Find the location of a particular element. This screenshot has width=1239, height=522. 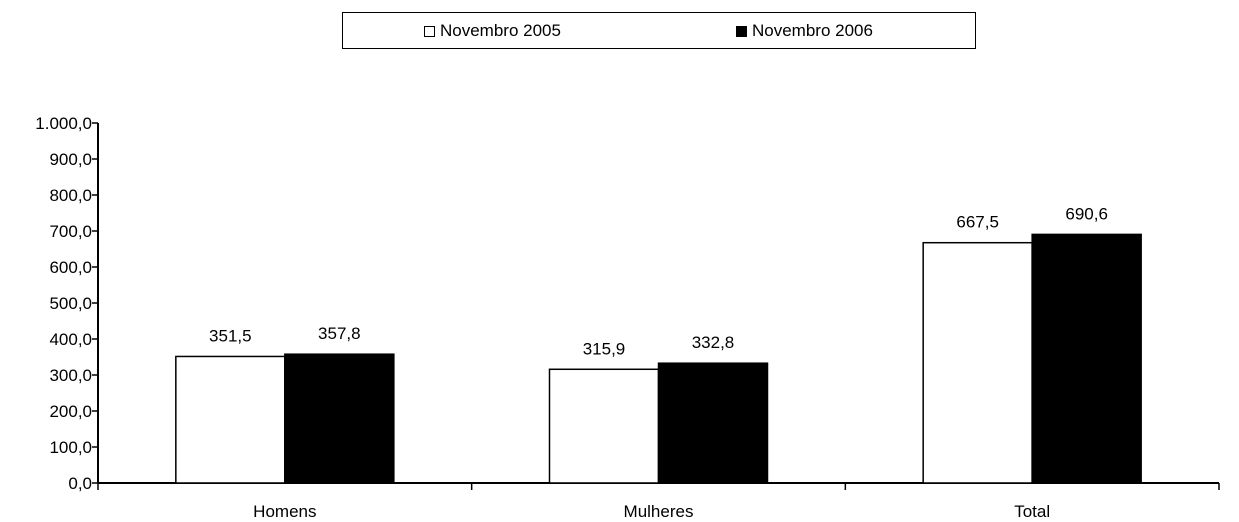

y-tick-label: 100,0 is located at coordinates (70, 447).